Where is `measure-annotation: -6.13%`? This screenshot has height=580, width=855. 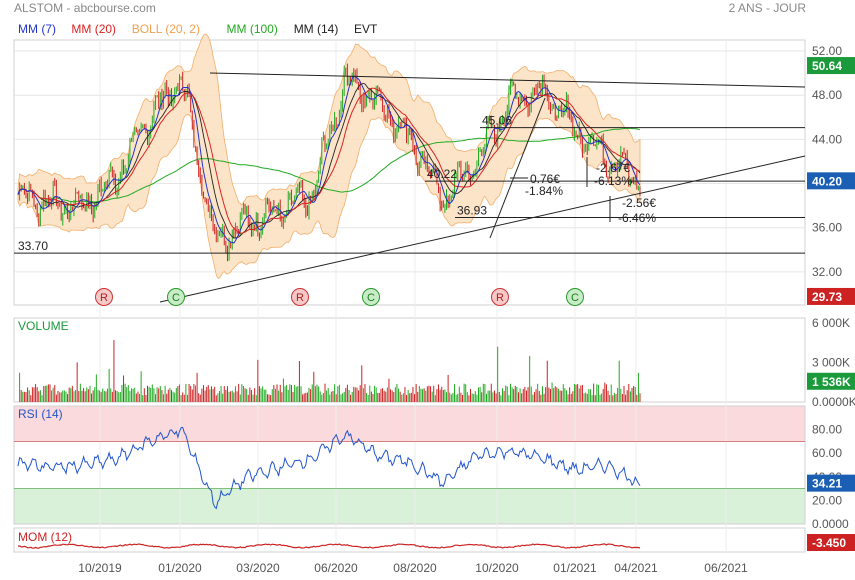 measure-annotation: -6.13% is located at coordinates (613, 181).